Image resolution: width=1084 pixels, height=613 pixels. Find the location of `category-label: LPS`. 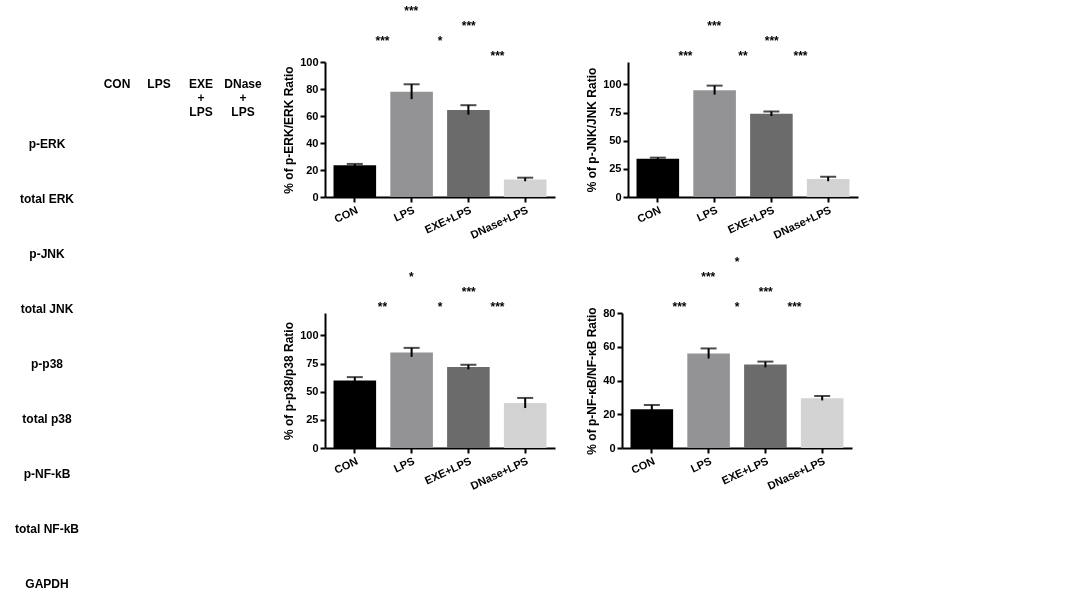

category-label: LPS is located at coordinates (159, 84).